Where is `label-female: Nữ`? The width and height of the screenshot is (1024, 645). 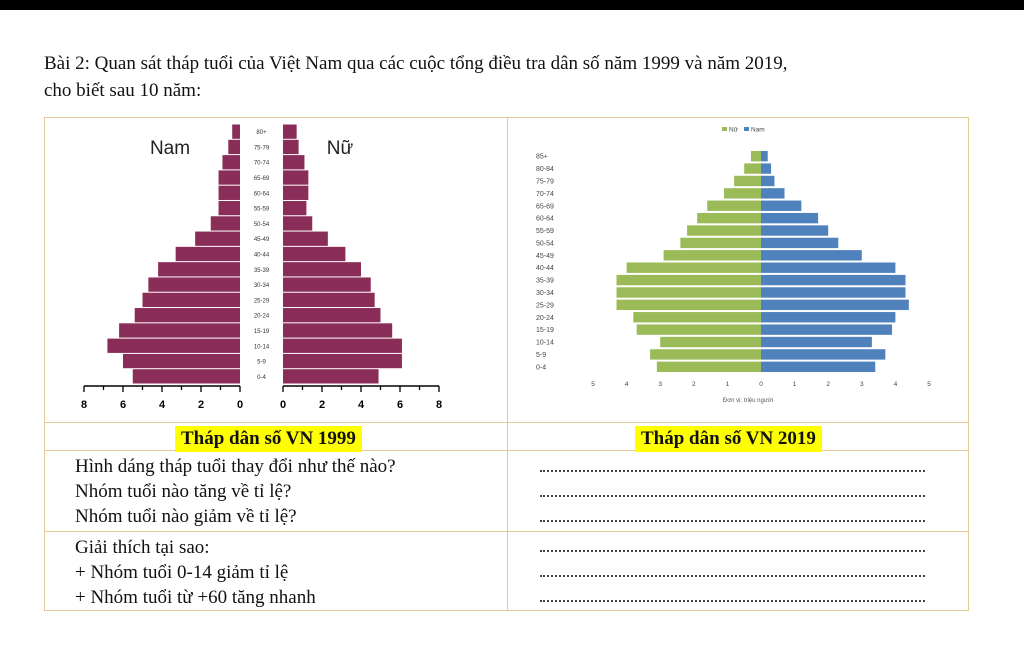 label-female: Nữ is located at coordinates (340, 148).